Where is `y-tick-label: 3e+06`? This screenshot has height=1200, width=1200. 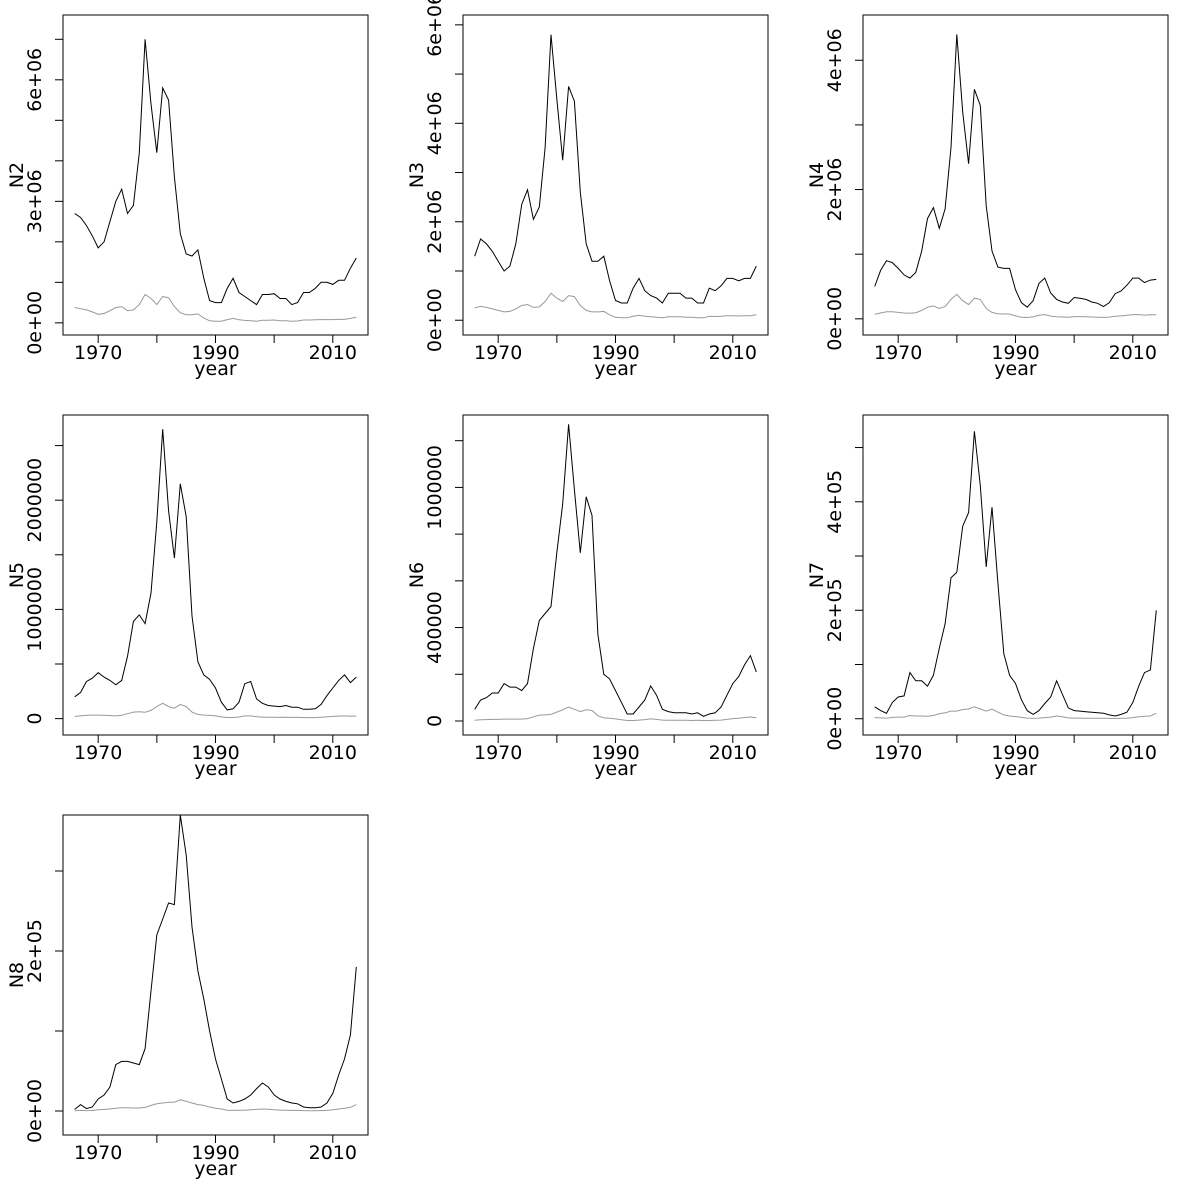
y-tick-label: 3e+06 is located at coordinates (35, 201).